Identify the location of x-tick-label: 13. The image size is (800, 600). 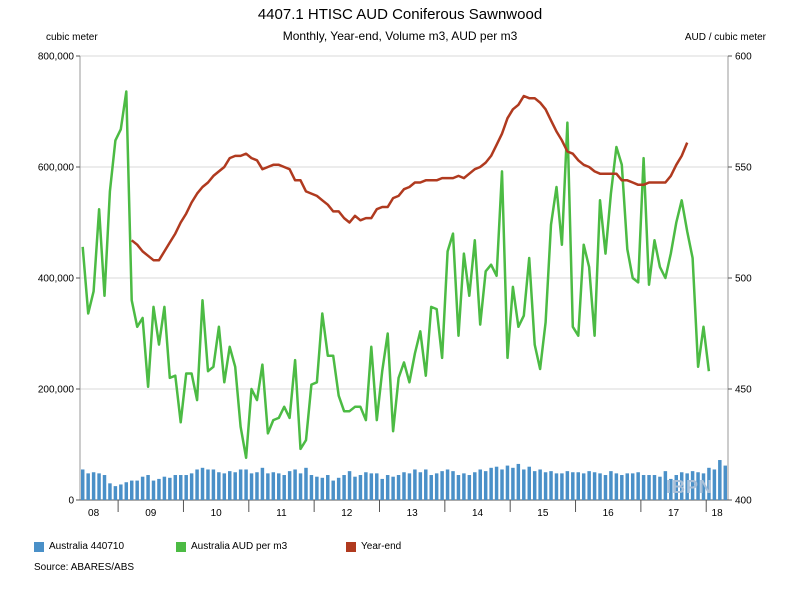
(413, 513).